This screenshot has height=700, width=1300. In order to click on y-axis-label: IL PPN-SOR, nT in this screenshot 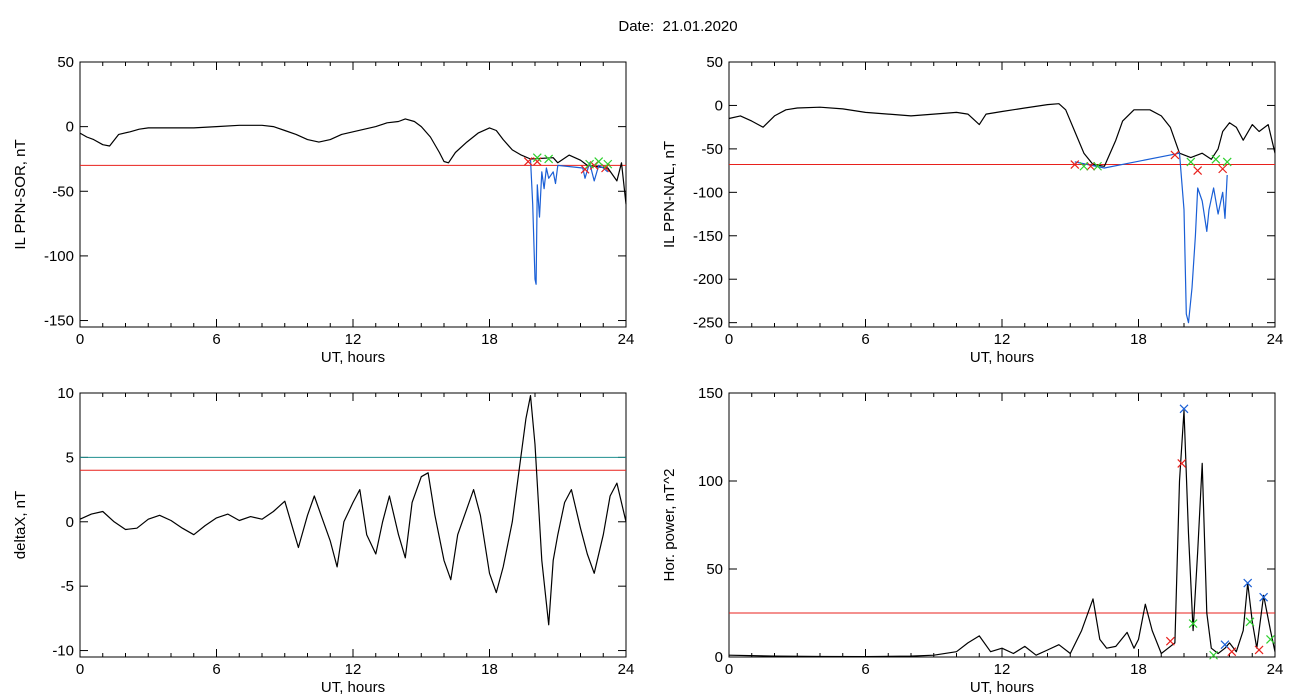, I will do `click(20, 194)`.